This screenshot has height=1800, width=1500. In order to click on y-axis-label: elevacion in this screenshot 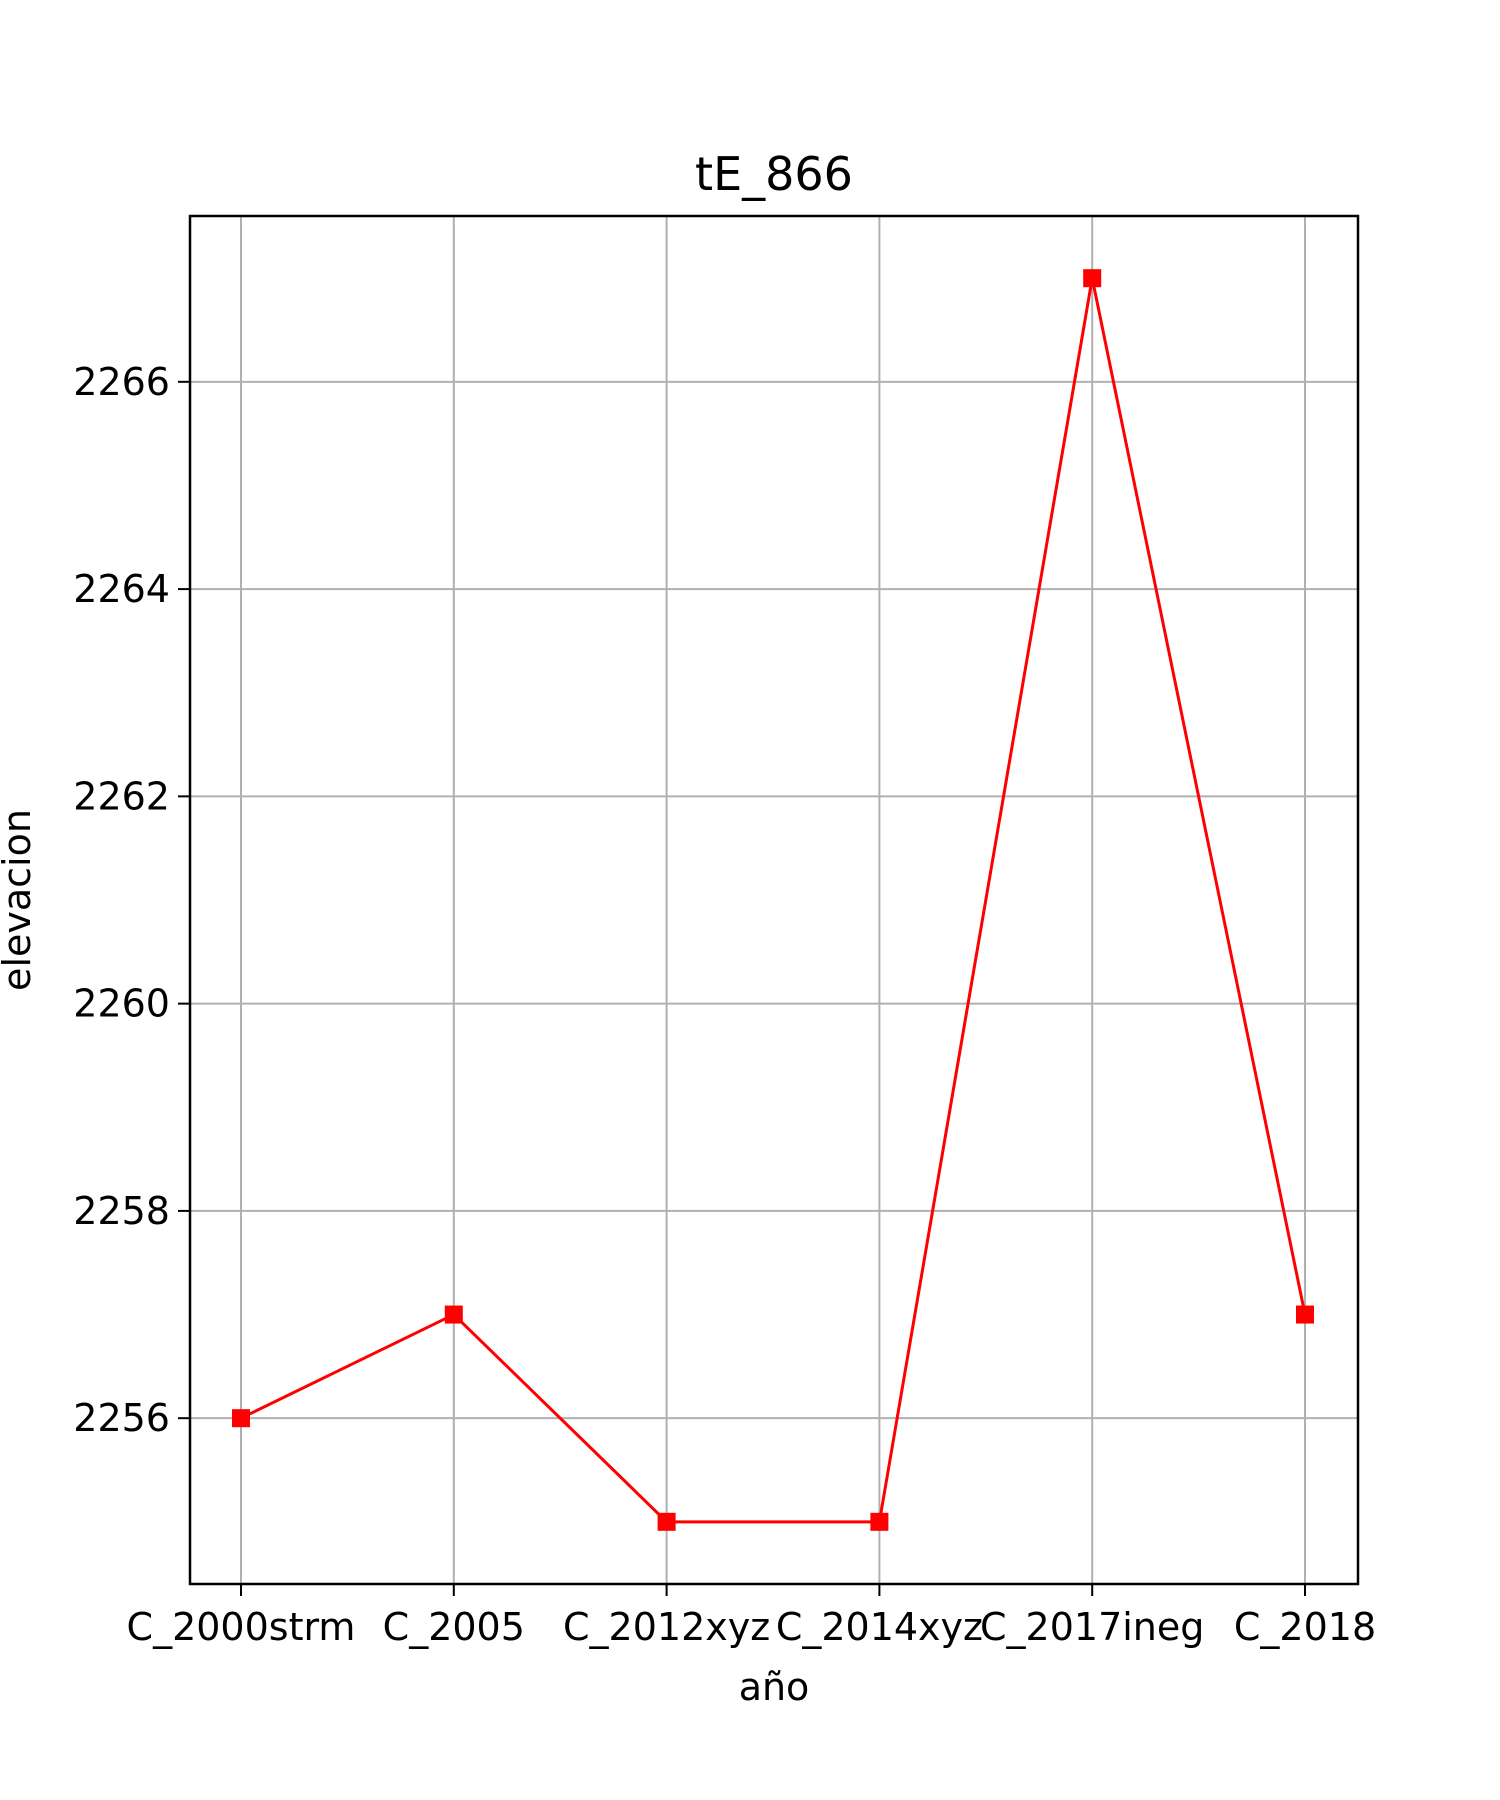, I will do `click(19, 900)`.